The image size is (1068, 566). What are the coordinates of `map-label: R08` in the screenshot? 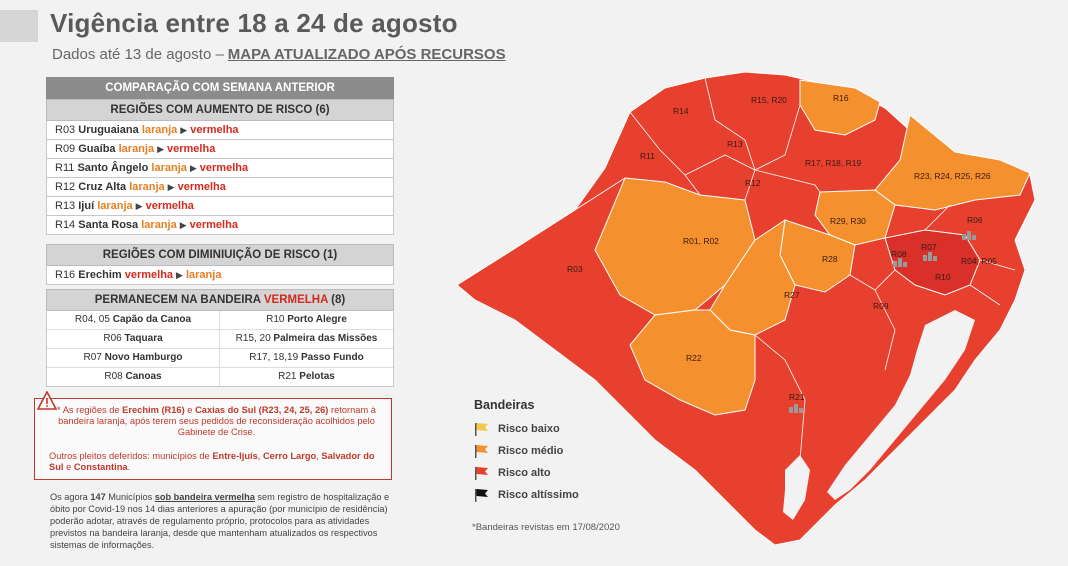 It's located at (899, 254).